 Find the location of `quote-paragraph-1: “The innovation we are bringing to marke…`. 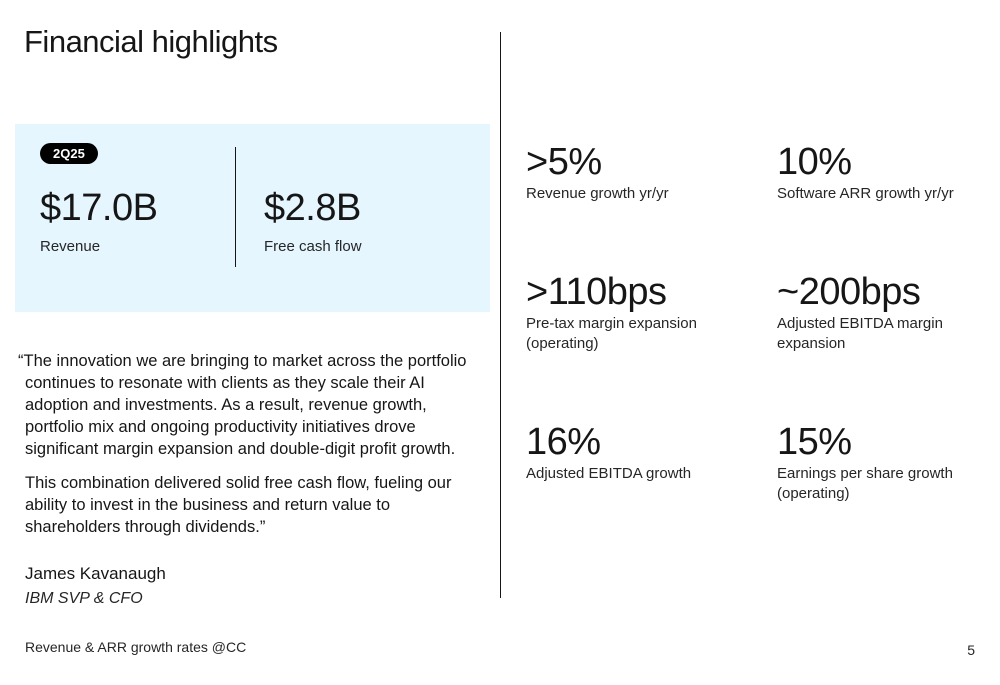

quote-paragraph-1: “The innovation we are bringing to marke… is located at coordinates (242, 405).